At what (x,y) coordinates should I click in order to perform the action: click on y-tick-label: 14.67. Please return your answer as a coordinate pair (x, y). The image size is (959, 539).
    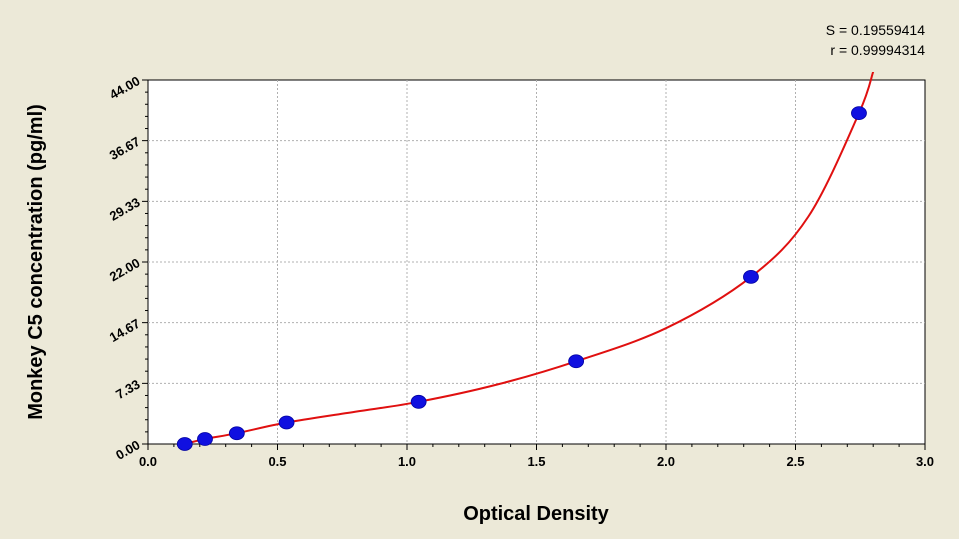
    Looking at the image, I should click on (125, 330).